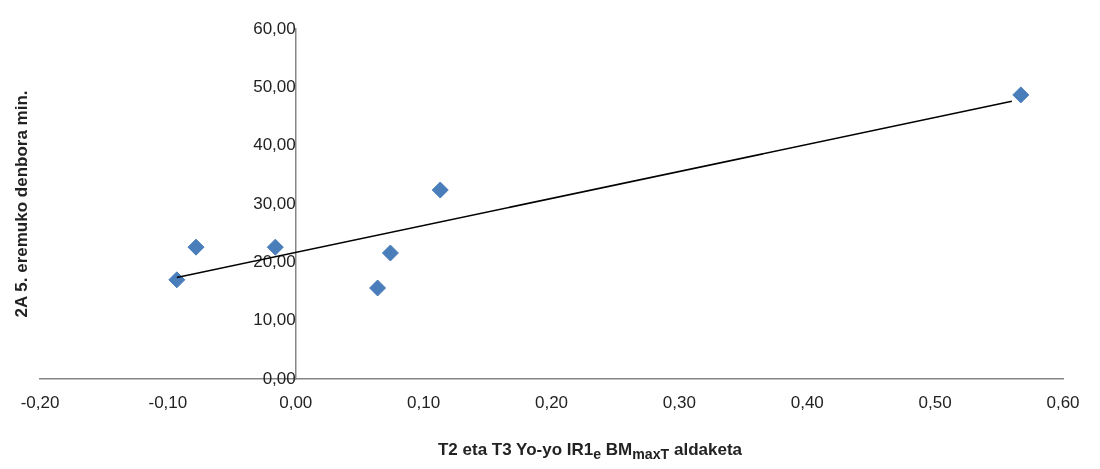 Image resolution: width=1100 pixels, height=469 pixels. What do you see at coordinates (168, 402) in the screenshot?
I see `x-tick-label: -0,10` at bounding box center [168, 402].